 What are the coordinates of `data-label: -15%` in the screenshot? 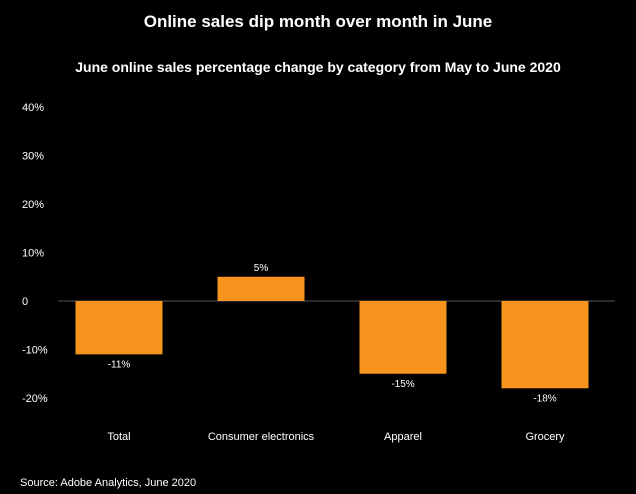 It's located at (402, 384).